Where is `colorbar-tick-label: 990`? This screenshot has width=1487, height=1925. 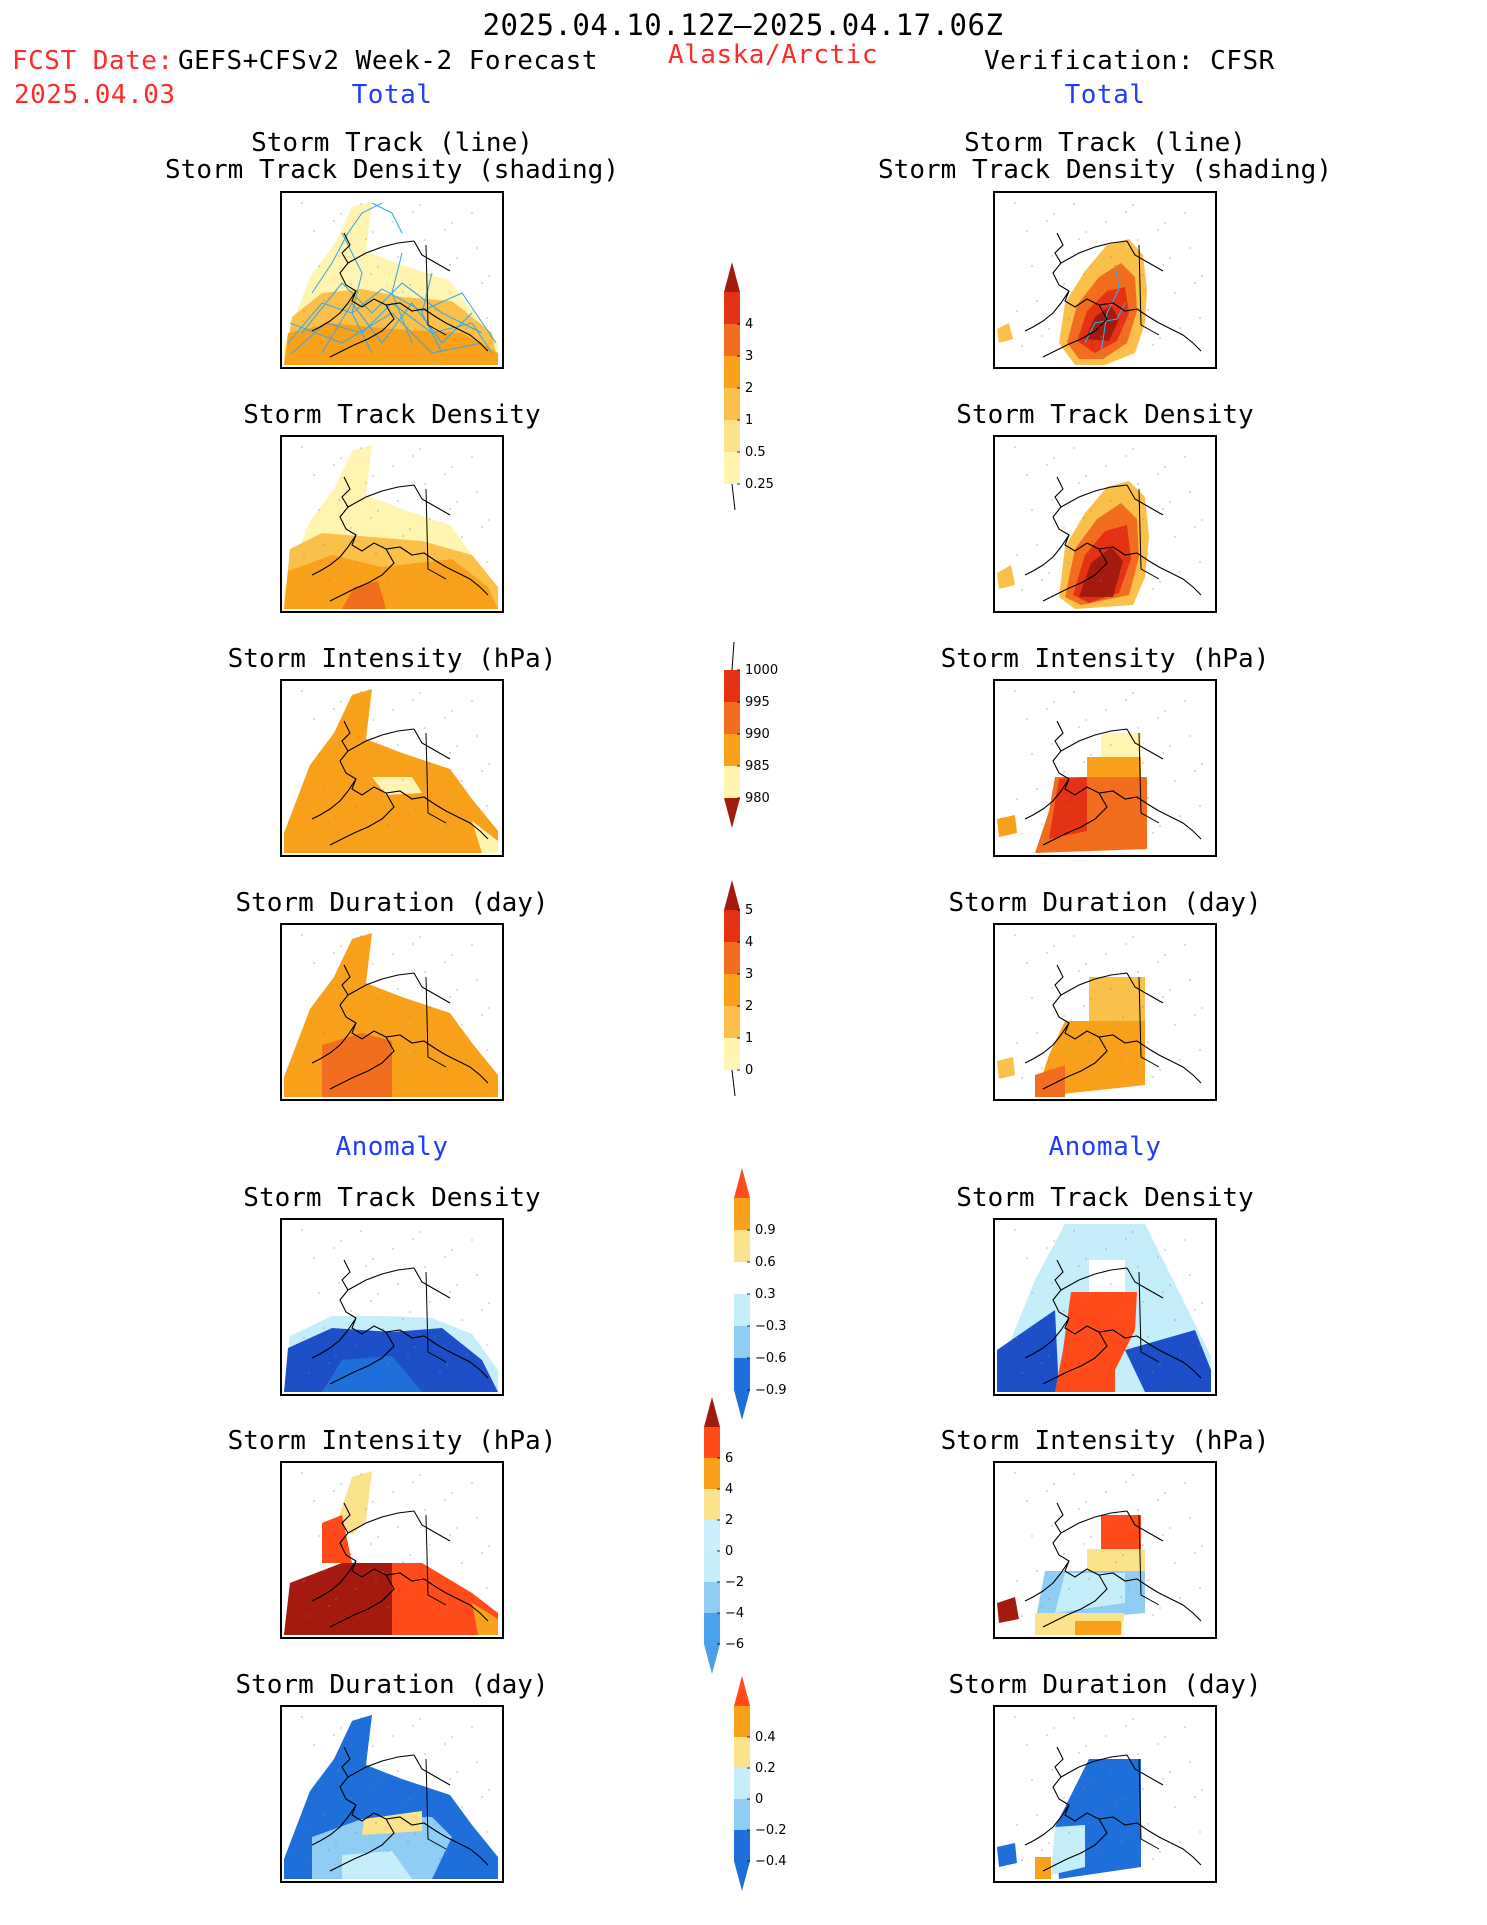 colorbar-tick-label: 990 is located at coordinates (757, 734).